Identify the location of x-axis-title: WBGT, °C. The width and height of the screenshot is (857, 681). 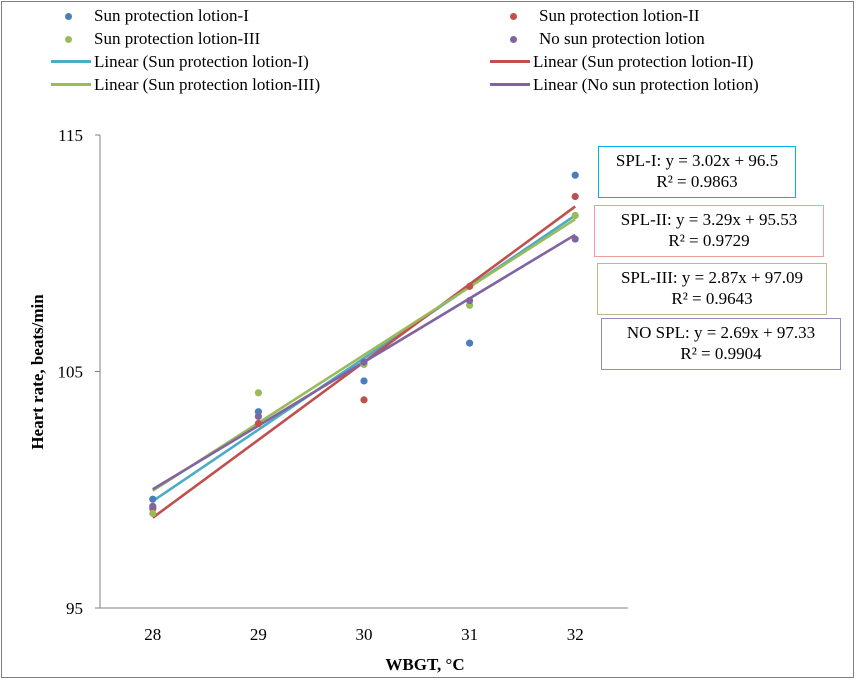
(425, 664).